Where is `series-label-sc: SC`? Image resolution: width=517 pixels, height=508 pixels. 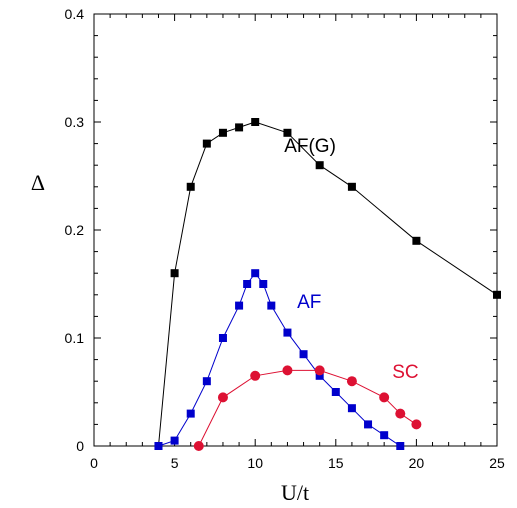
series-label-sc: SC is located at coordinates (405, 372).